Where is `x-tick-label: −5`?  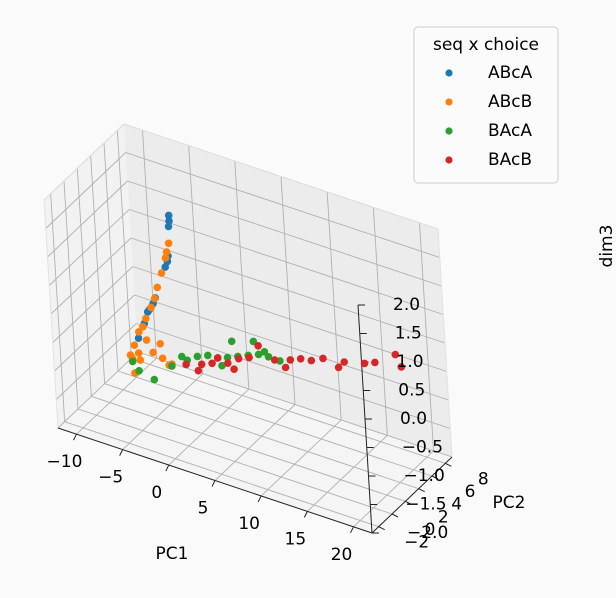 x-tick-label: −5 is located at coordinates (110, 478).